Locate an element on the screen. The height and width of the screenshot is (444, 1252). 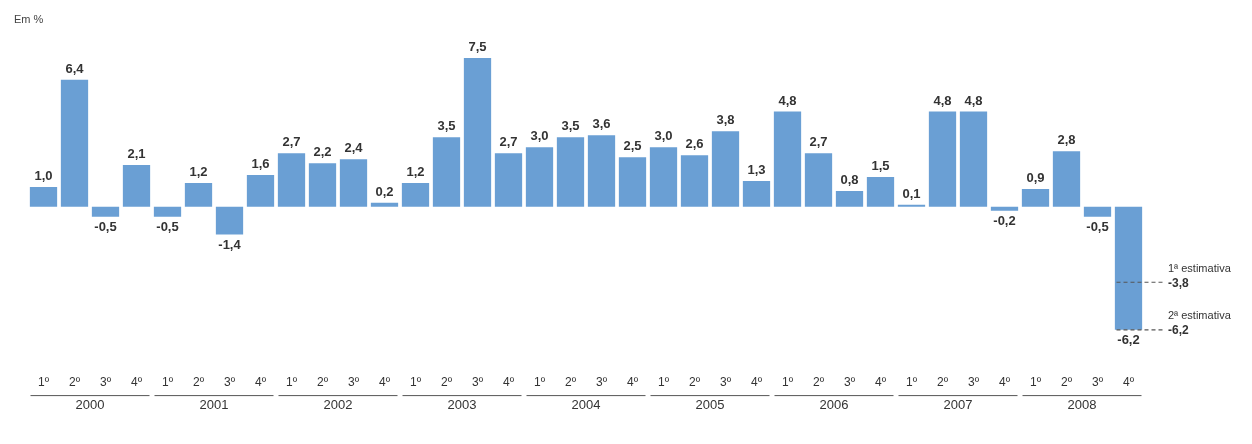
text: 2003 is located at coordinates (462, 404).